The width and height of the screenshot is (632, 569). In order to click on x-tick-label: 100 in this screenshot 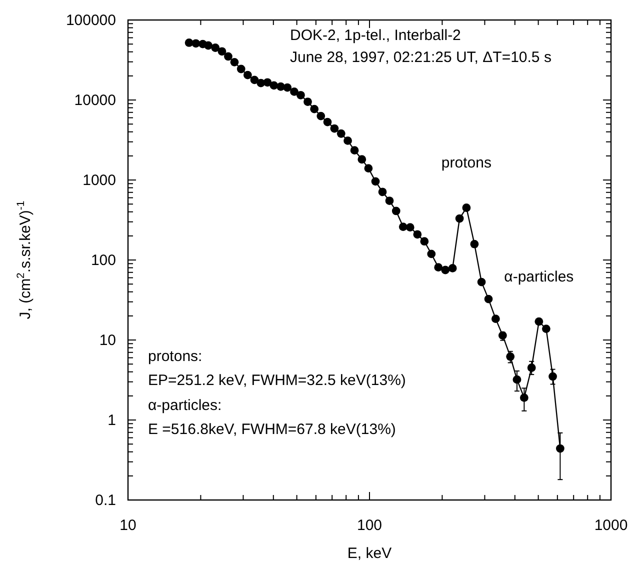, I will do `click(369, 525)`.